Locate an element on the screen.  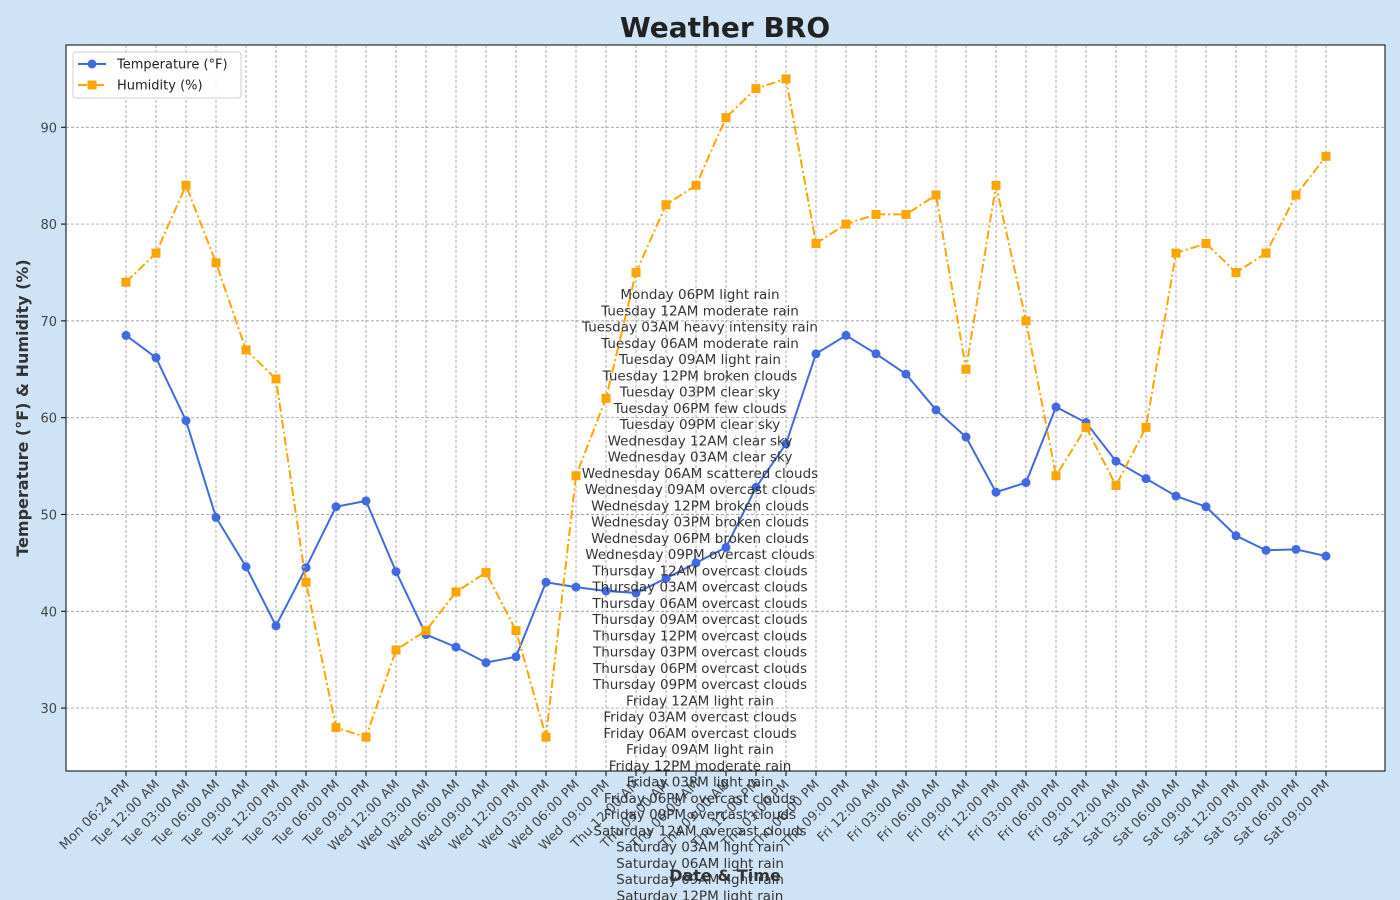
legend-marker is located at coordinates (92, 85).